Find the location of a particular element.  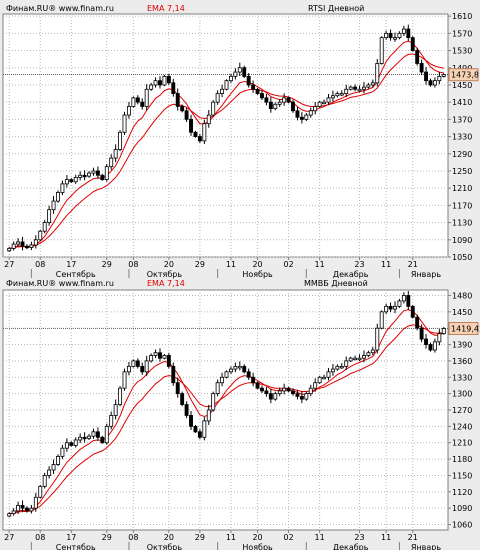

mmvb-last-value-label: 1419,42 is located at coordinates (465, 328).